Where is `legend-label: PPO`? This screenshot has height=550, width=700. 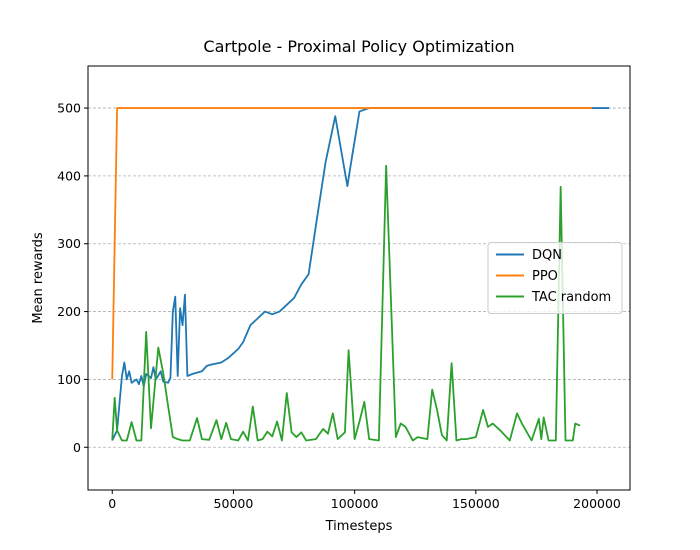
legend-label: PPO is located at coordinates (545, 276).